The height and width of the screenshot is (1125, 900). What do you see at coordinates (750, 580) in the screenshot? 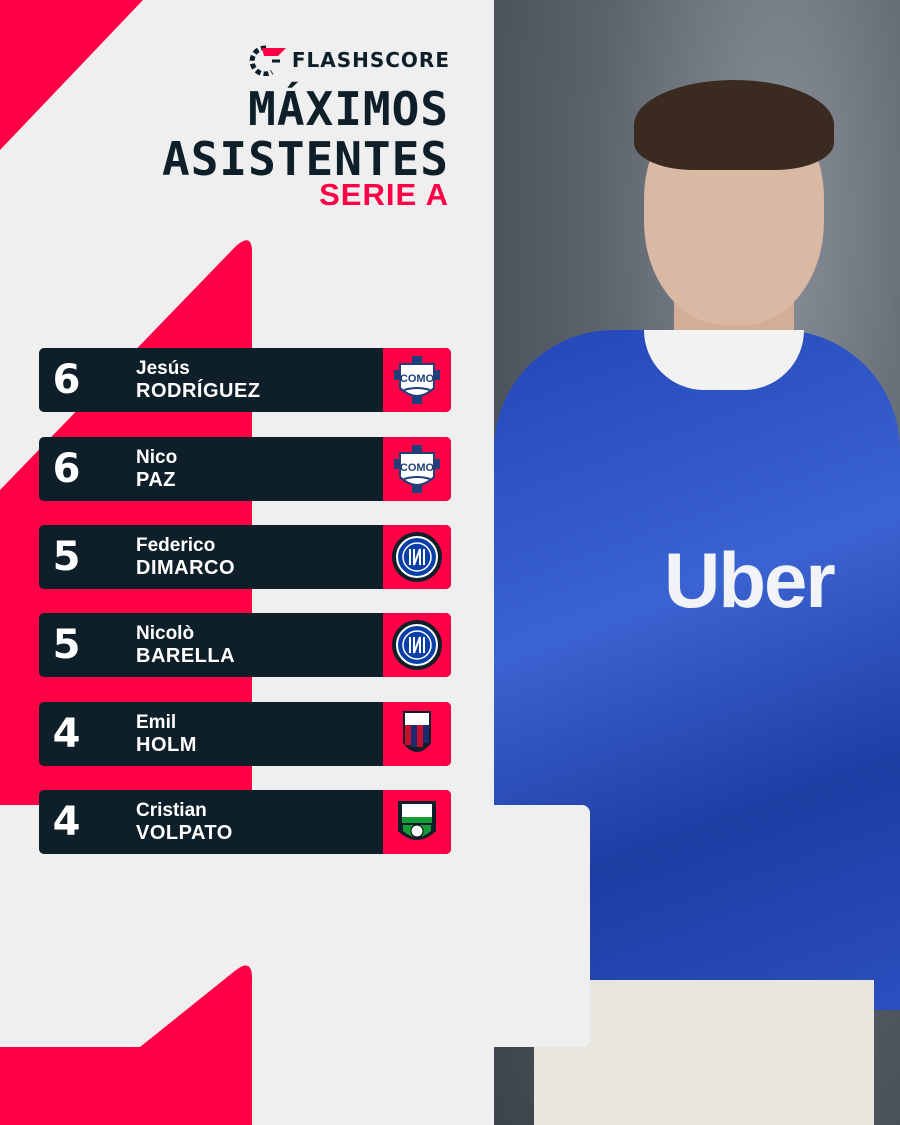
I see `jersey-sponsor: Uber` at bounding box center [750, 580].